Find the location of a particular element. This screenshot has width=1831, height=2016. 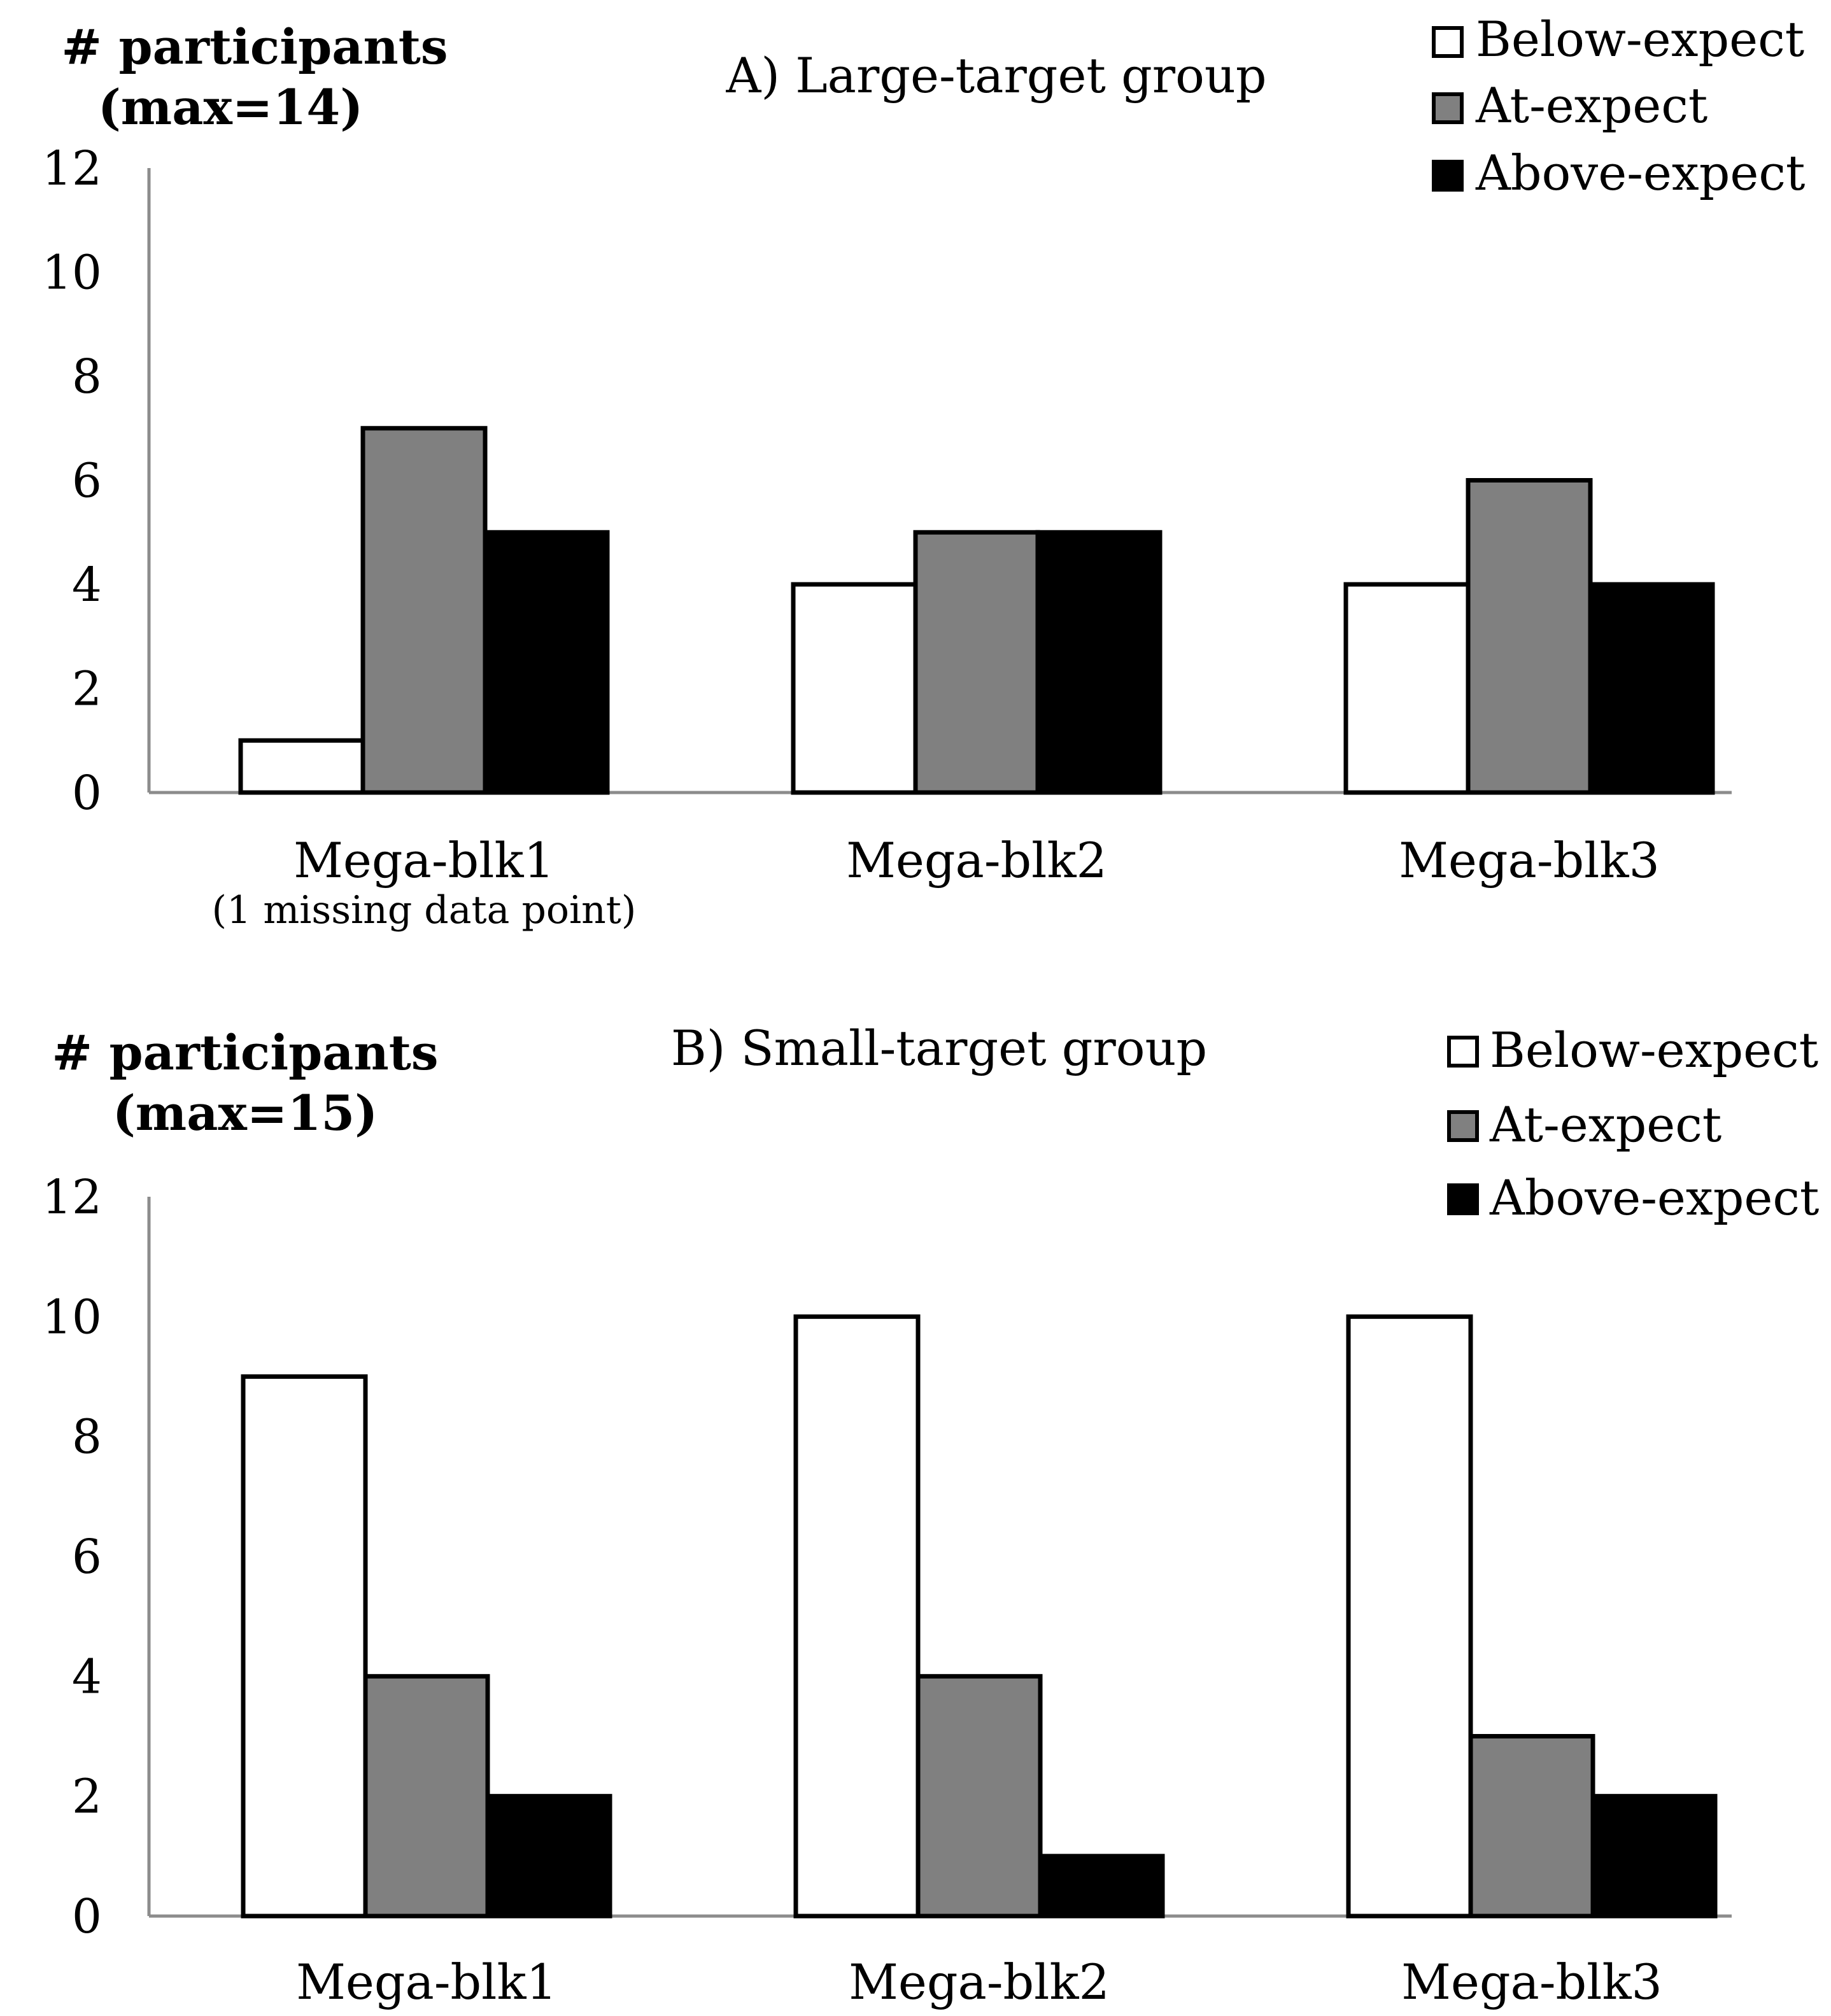

y-axis-label-line-2: (max=15) is located at coordinates (245, 1113).